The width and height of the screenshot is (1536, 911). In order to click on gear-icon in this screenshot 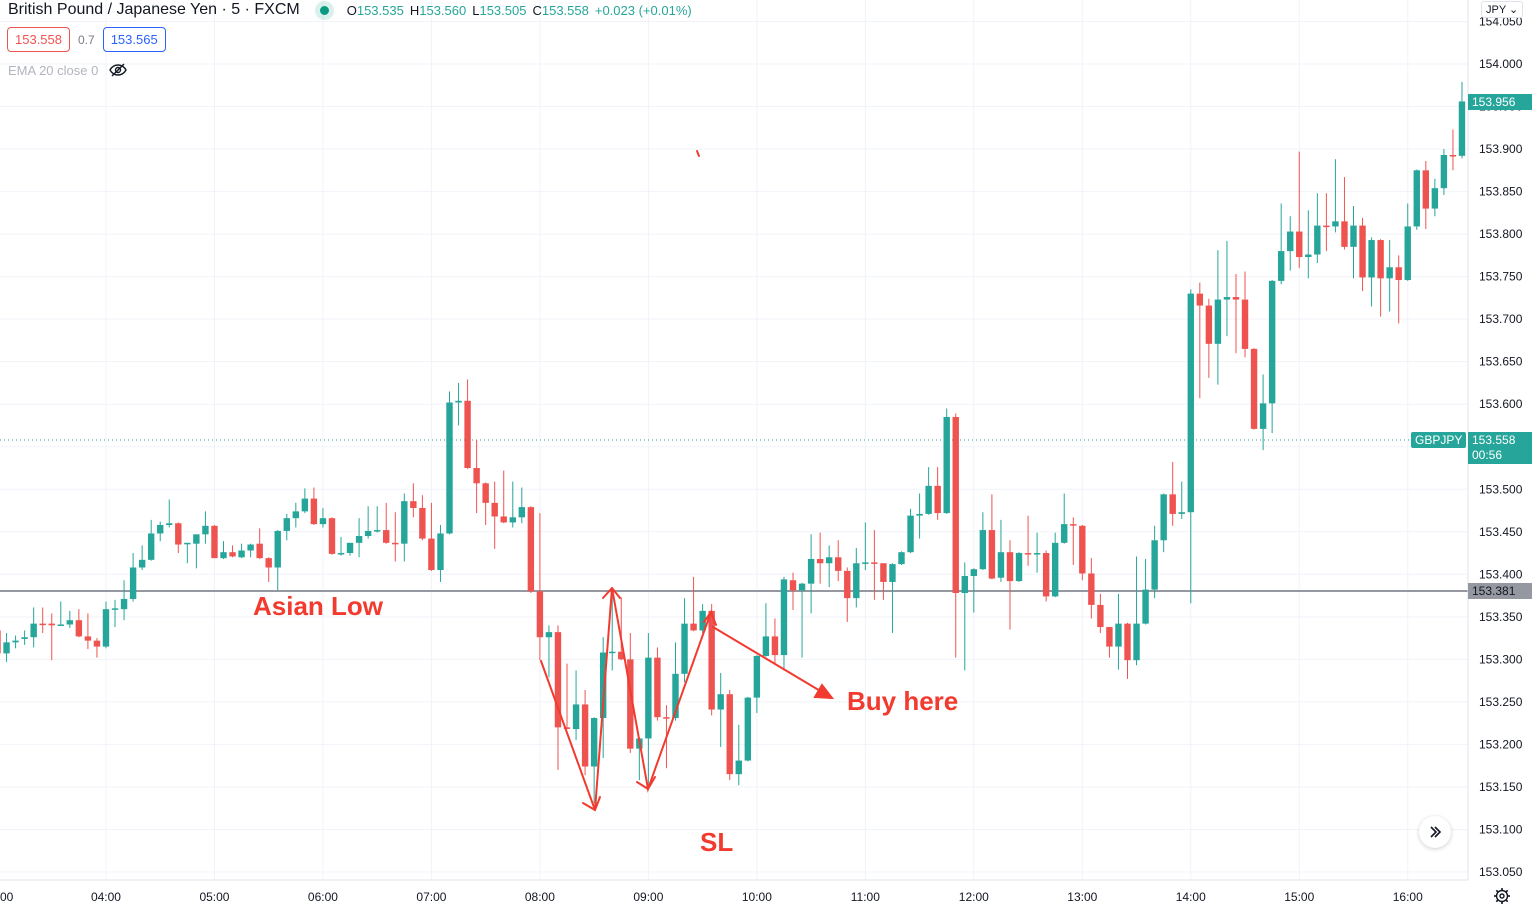, I will do `click(1502, 896)`.